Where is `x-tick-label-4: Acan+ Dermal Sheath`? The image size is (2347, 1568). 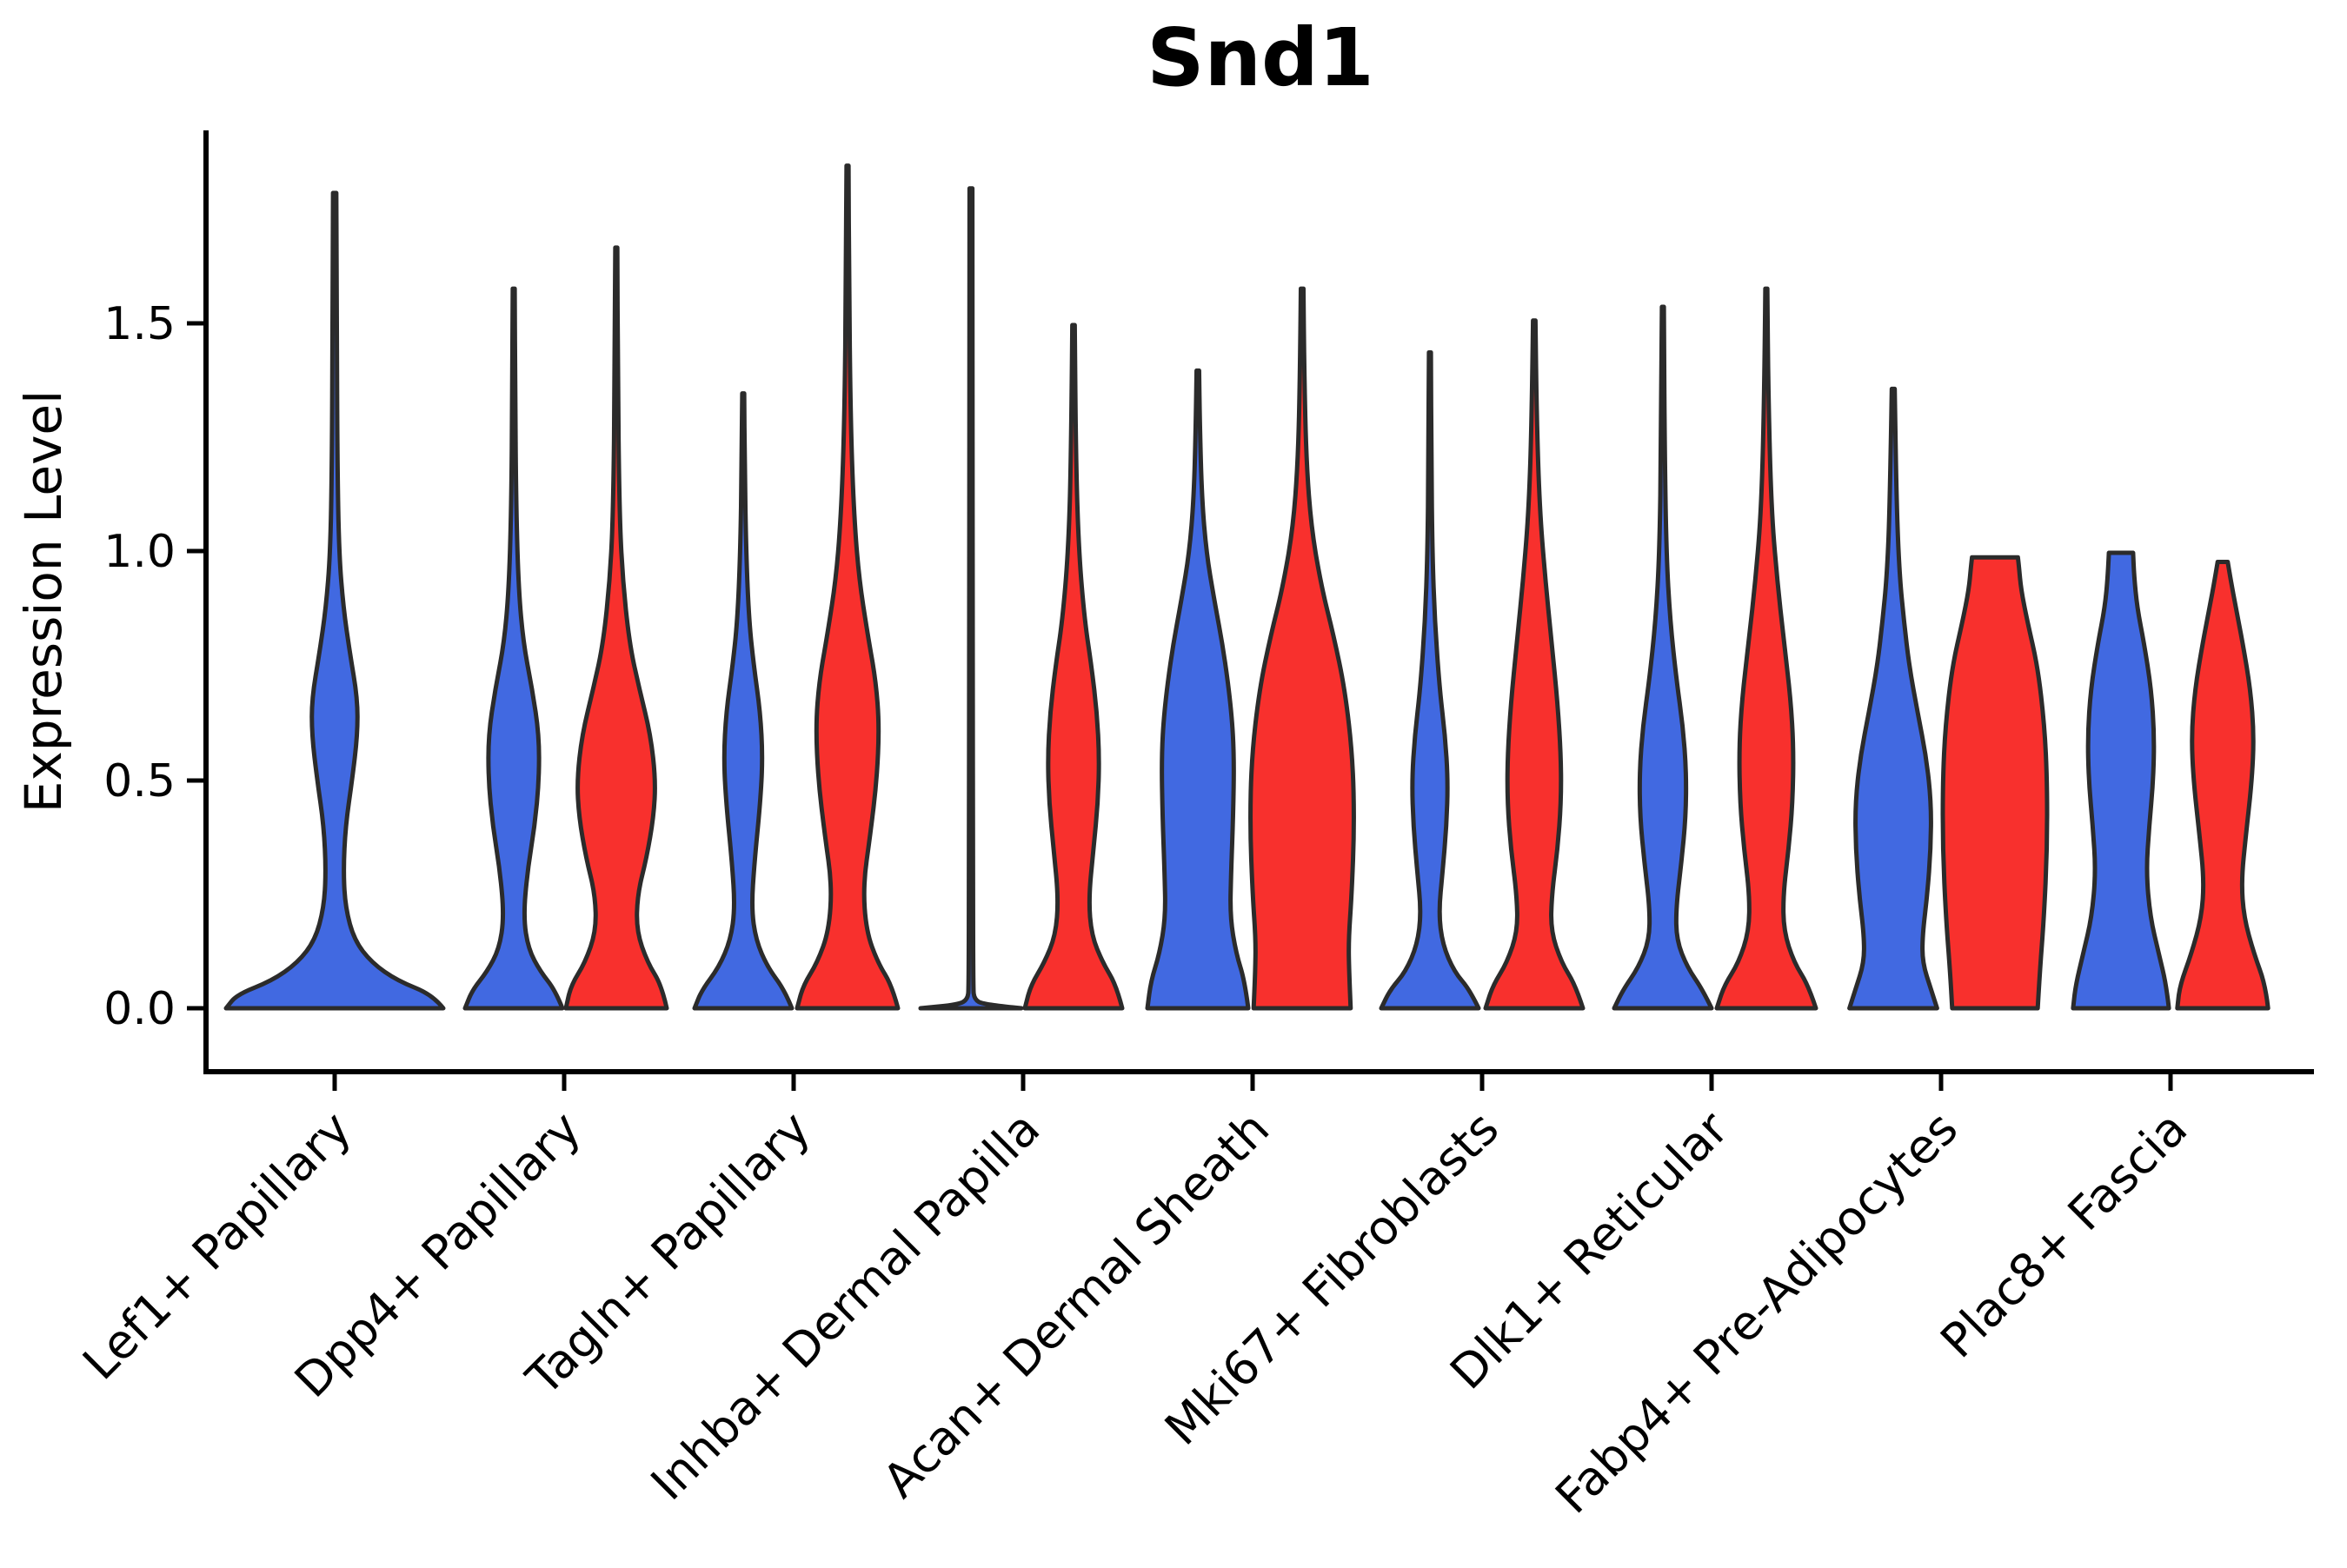
x-tick-label-4: Acan+ Dermal Sheath is located at coordinates (1077, 1304).